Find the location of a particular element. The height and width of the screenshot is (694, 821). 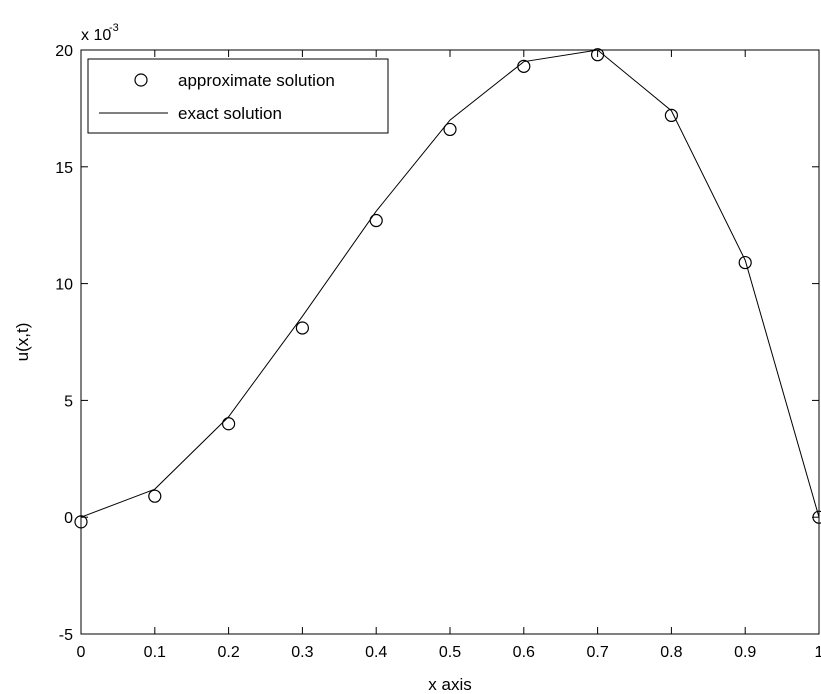

y-multiplier-exponent: -3 is located at coordinates (114, 28).